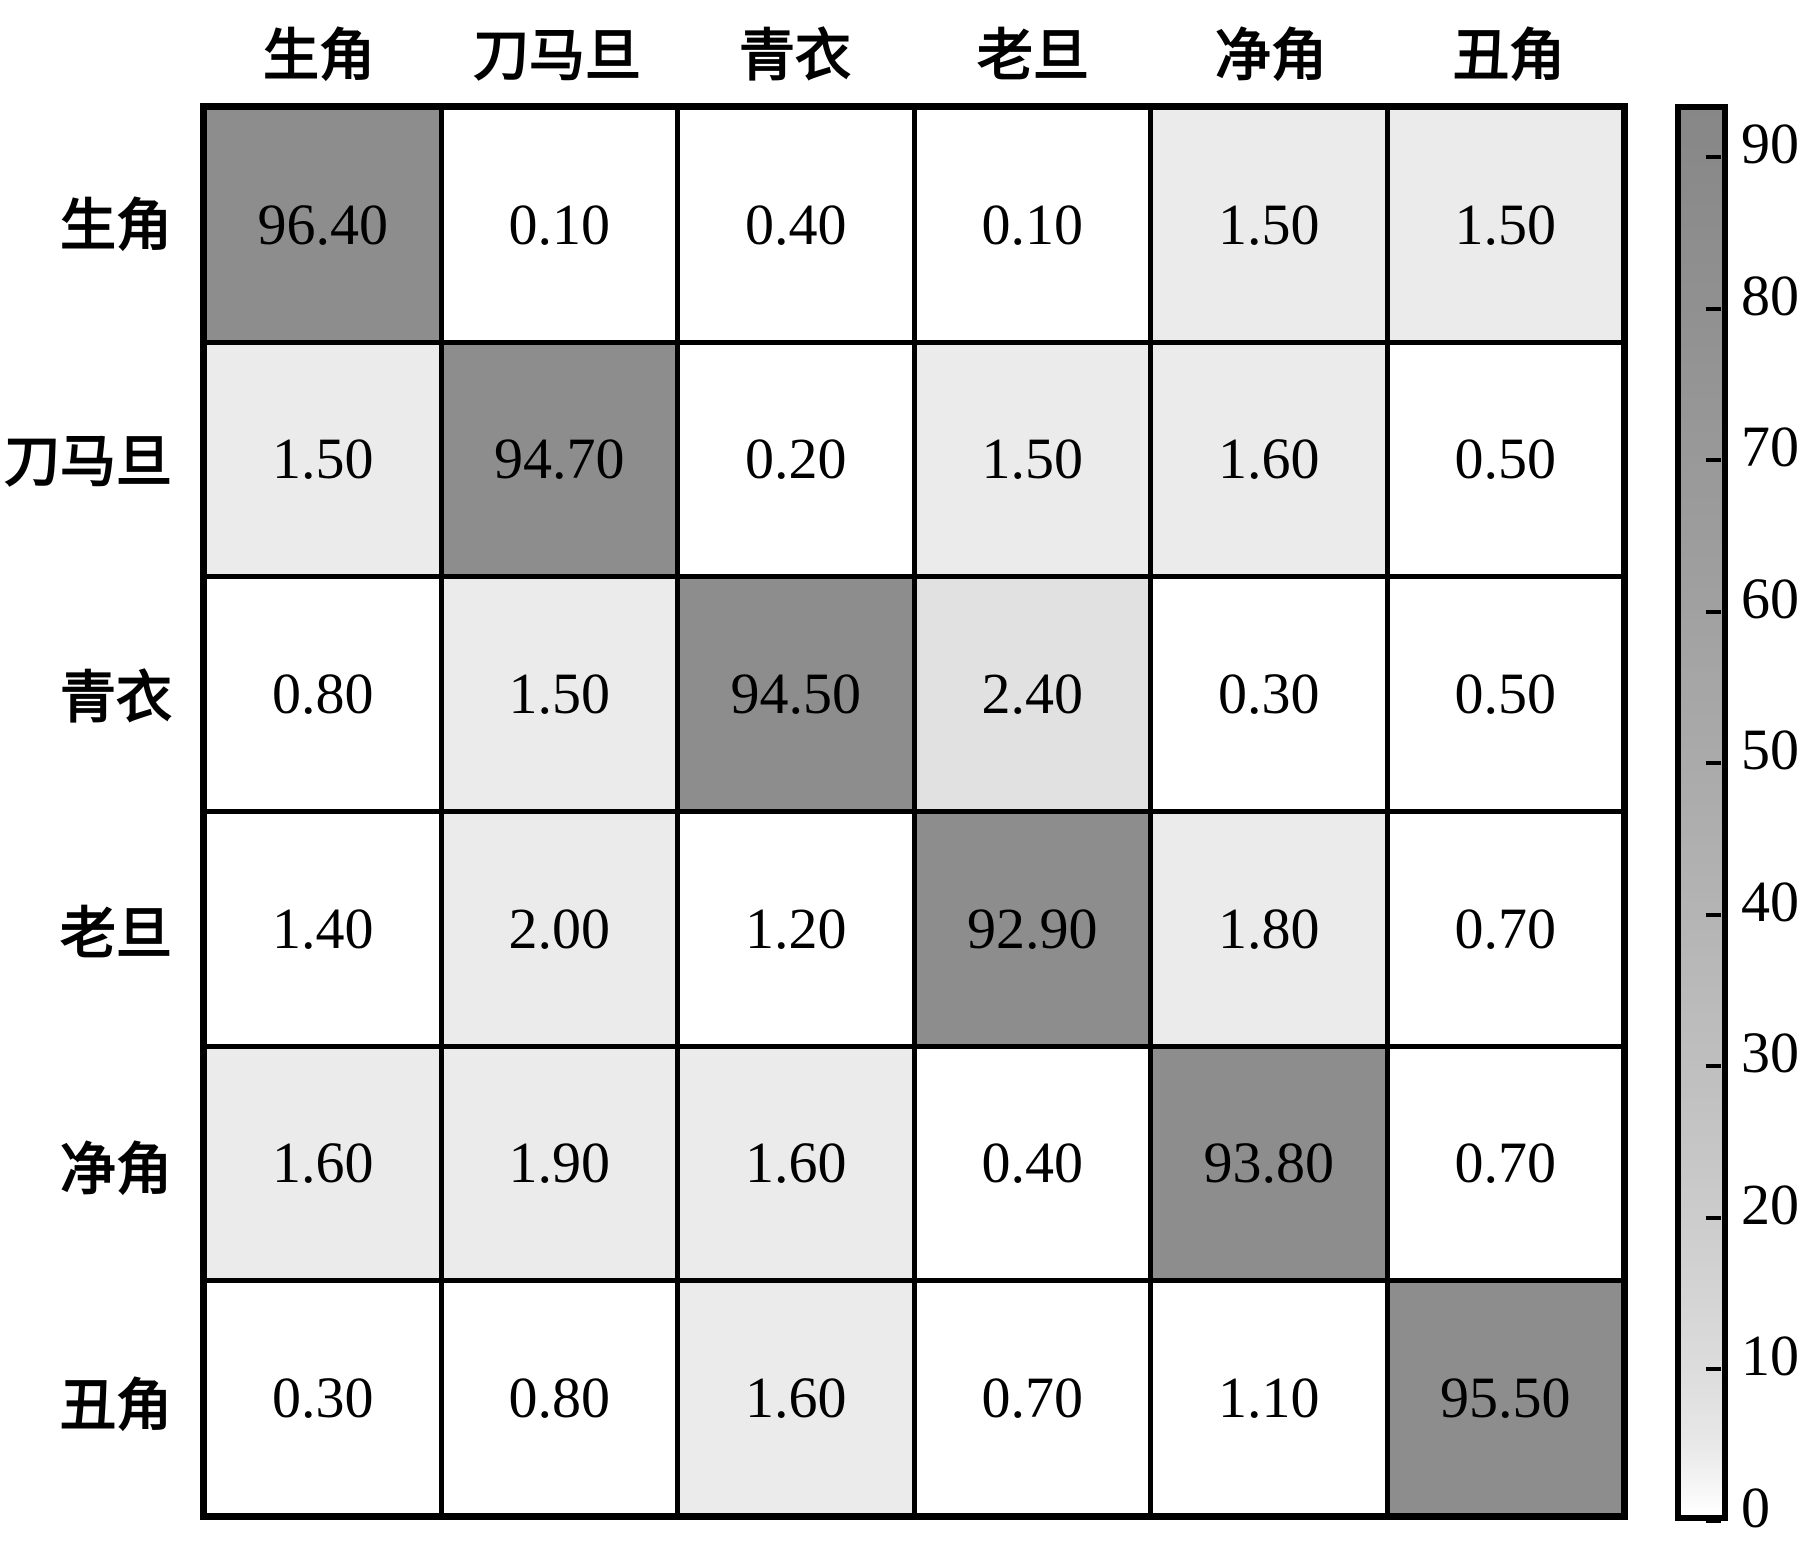 This screenshot has height=1549, width=1802. Describe the element at coordinates (1755, 1508) in the screenshot. I see `colorbar-tick-label: 0` at that location.